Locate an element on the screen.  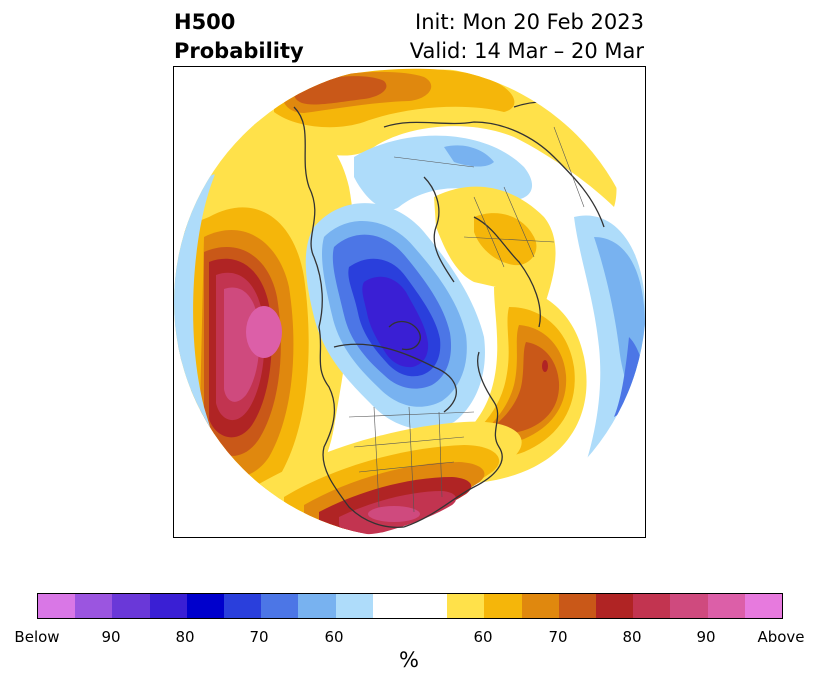
colorbar-tick-label: Above is located at coordinates (781, 637).